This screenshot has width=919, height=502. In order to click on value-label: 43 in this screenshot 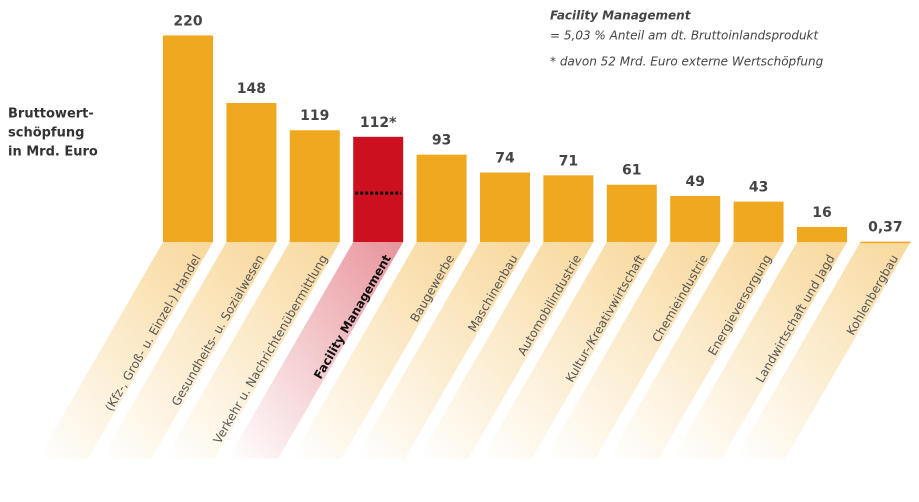, I will do `click(758, 188)`.